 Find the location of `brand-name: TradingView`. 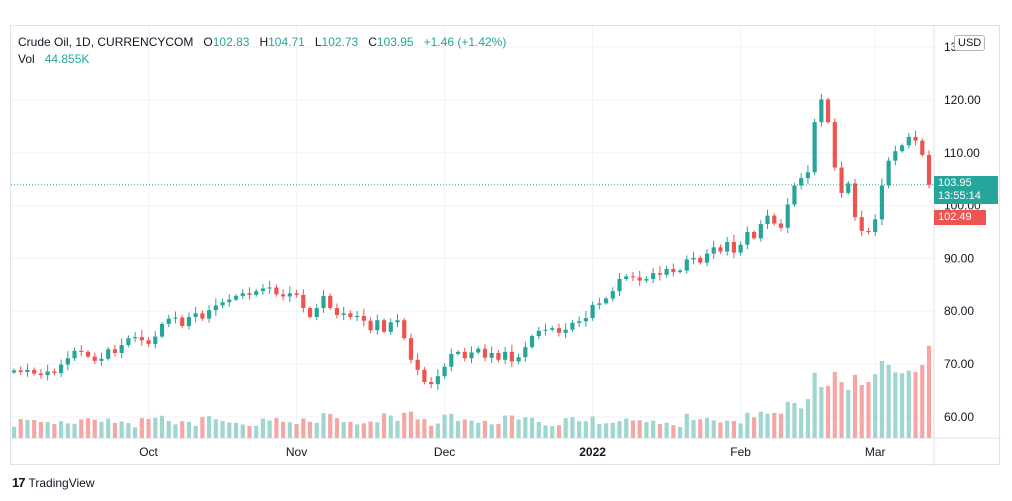

brand-name: TradingView is located at coordinates (61, 482).